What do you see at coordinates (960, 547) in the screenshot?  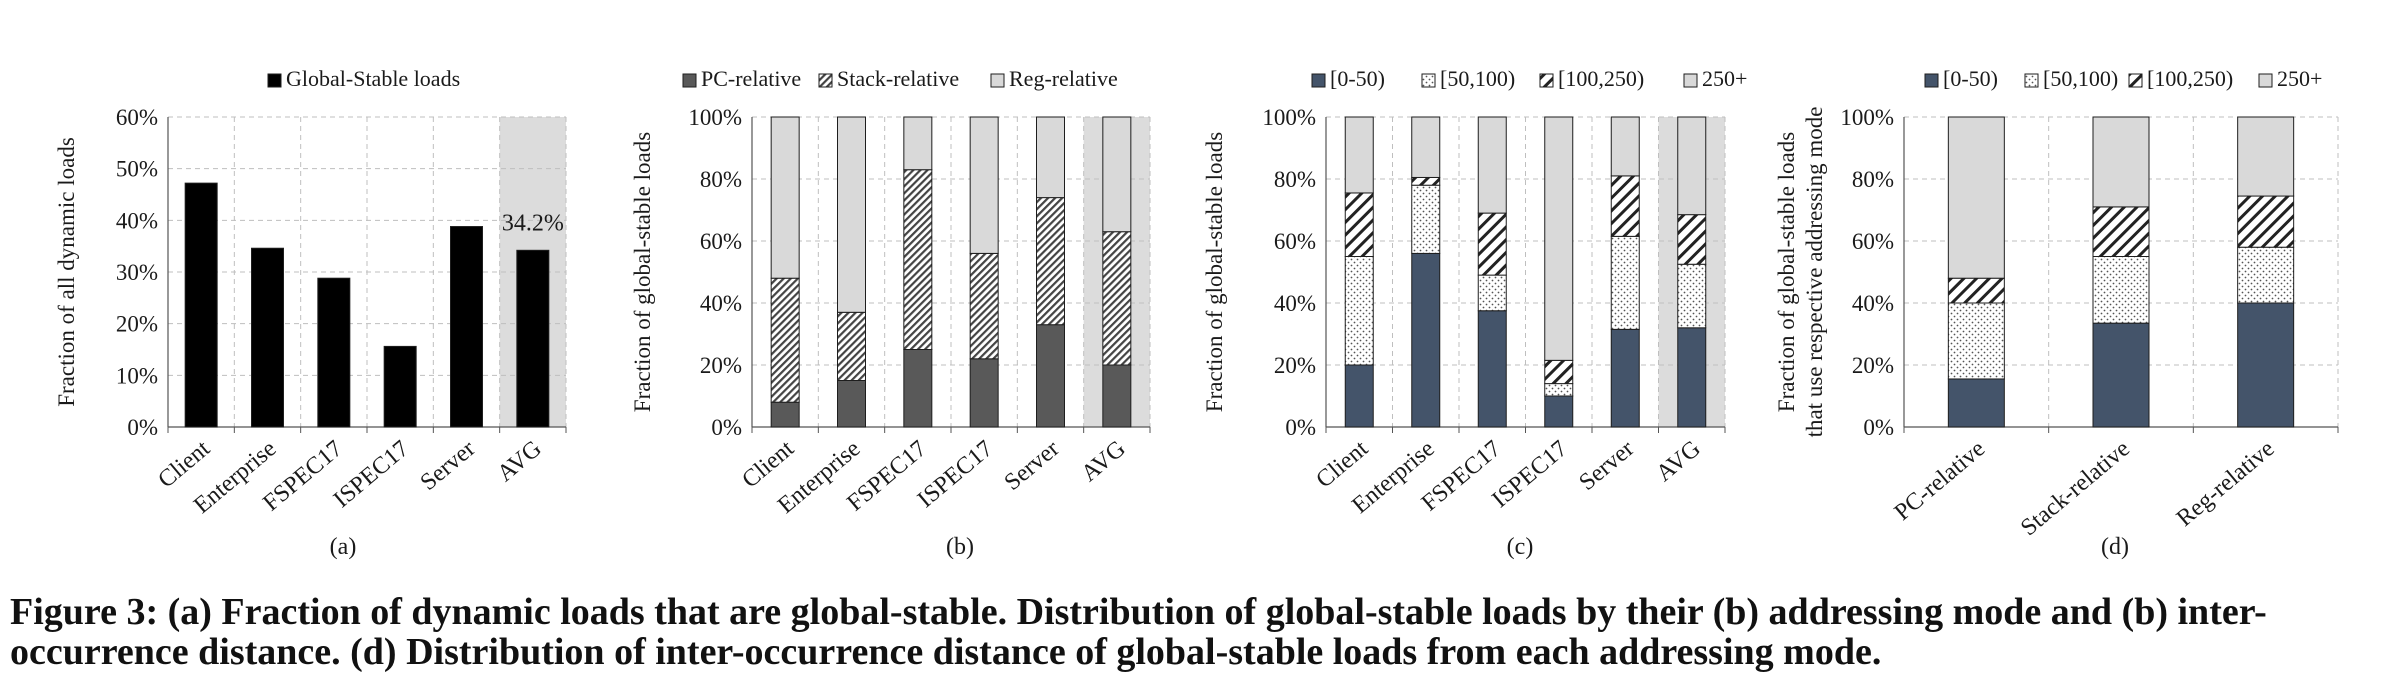 I see `chart-sublabel: (b)` at bounding box center [960, 547].